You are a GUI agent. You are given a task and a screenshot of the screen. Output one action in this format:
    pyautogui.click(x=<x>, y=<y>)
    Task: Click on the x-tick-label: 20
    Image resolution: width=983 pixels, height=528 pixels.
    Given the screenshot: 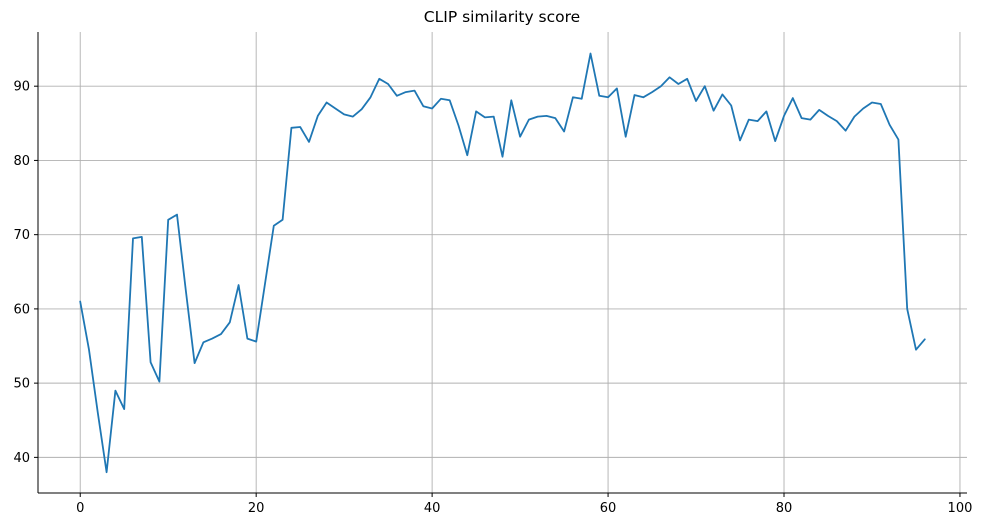 What is the action you would take?
    pyautogui.click(x=256, y=508)
    